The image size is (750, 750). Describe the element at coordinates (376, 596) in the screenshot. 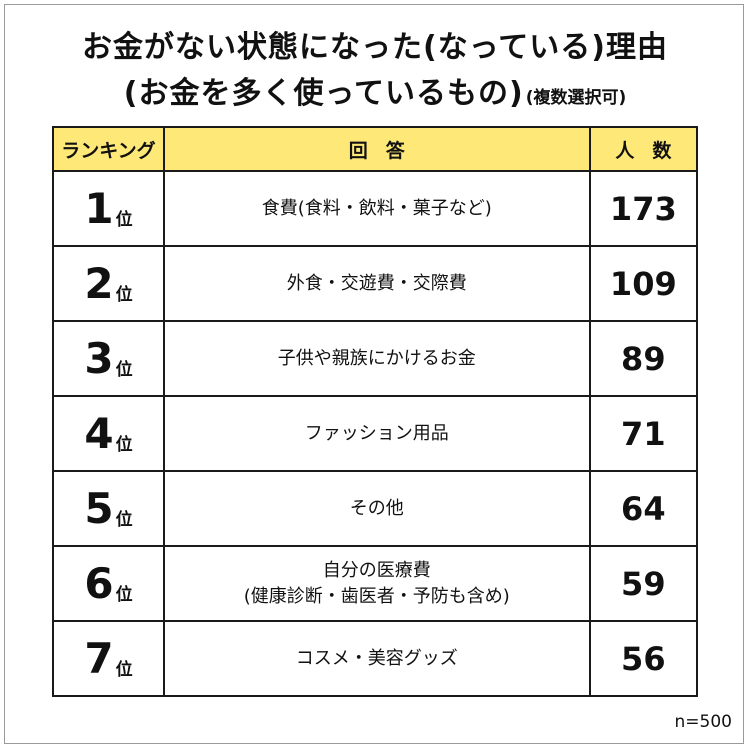

I see `answer-subtext: (健康診断・歯医者・予防も含め)` at that location.